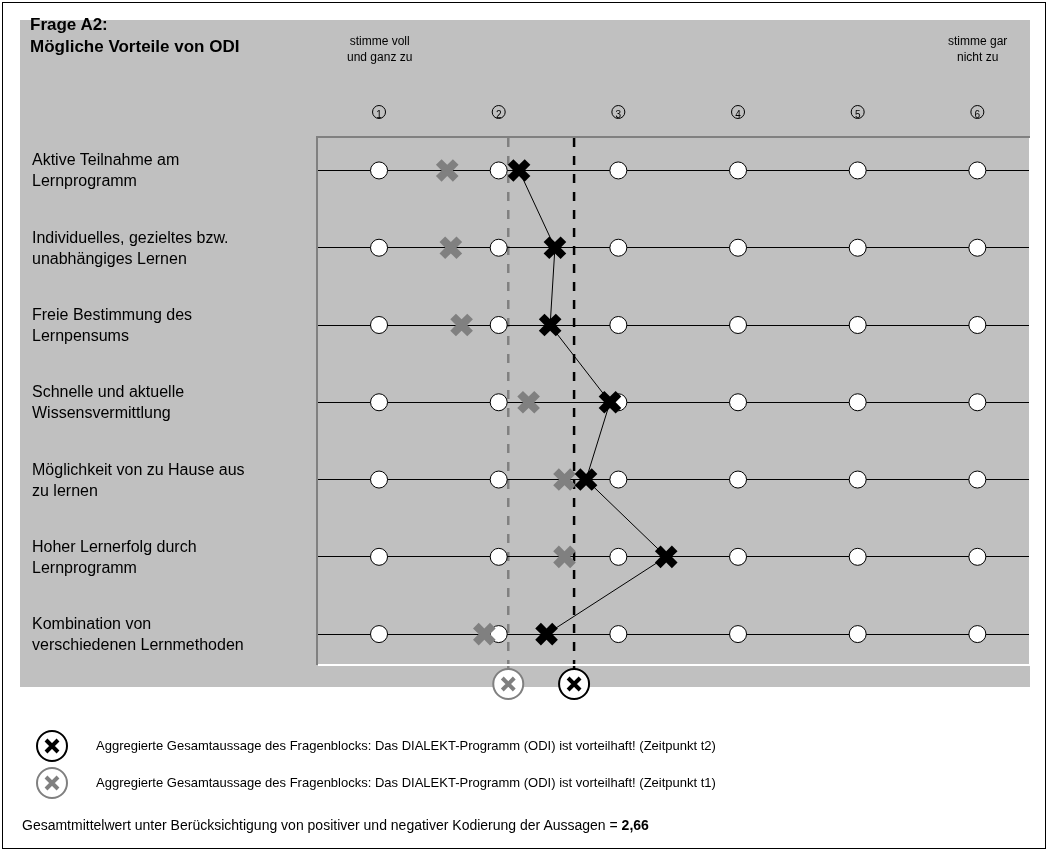 This screenshot has width=1050, height=853. I want to click on legend-label: Aggregierte Gesamtaussage des Fragenblocks: Das DIALEKT-Programm (ODI) ist vorteilhaft! (Zeitpunkt t2), so click(406, 745).